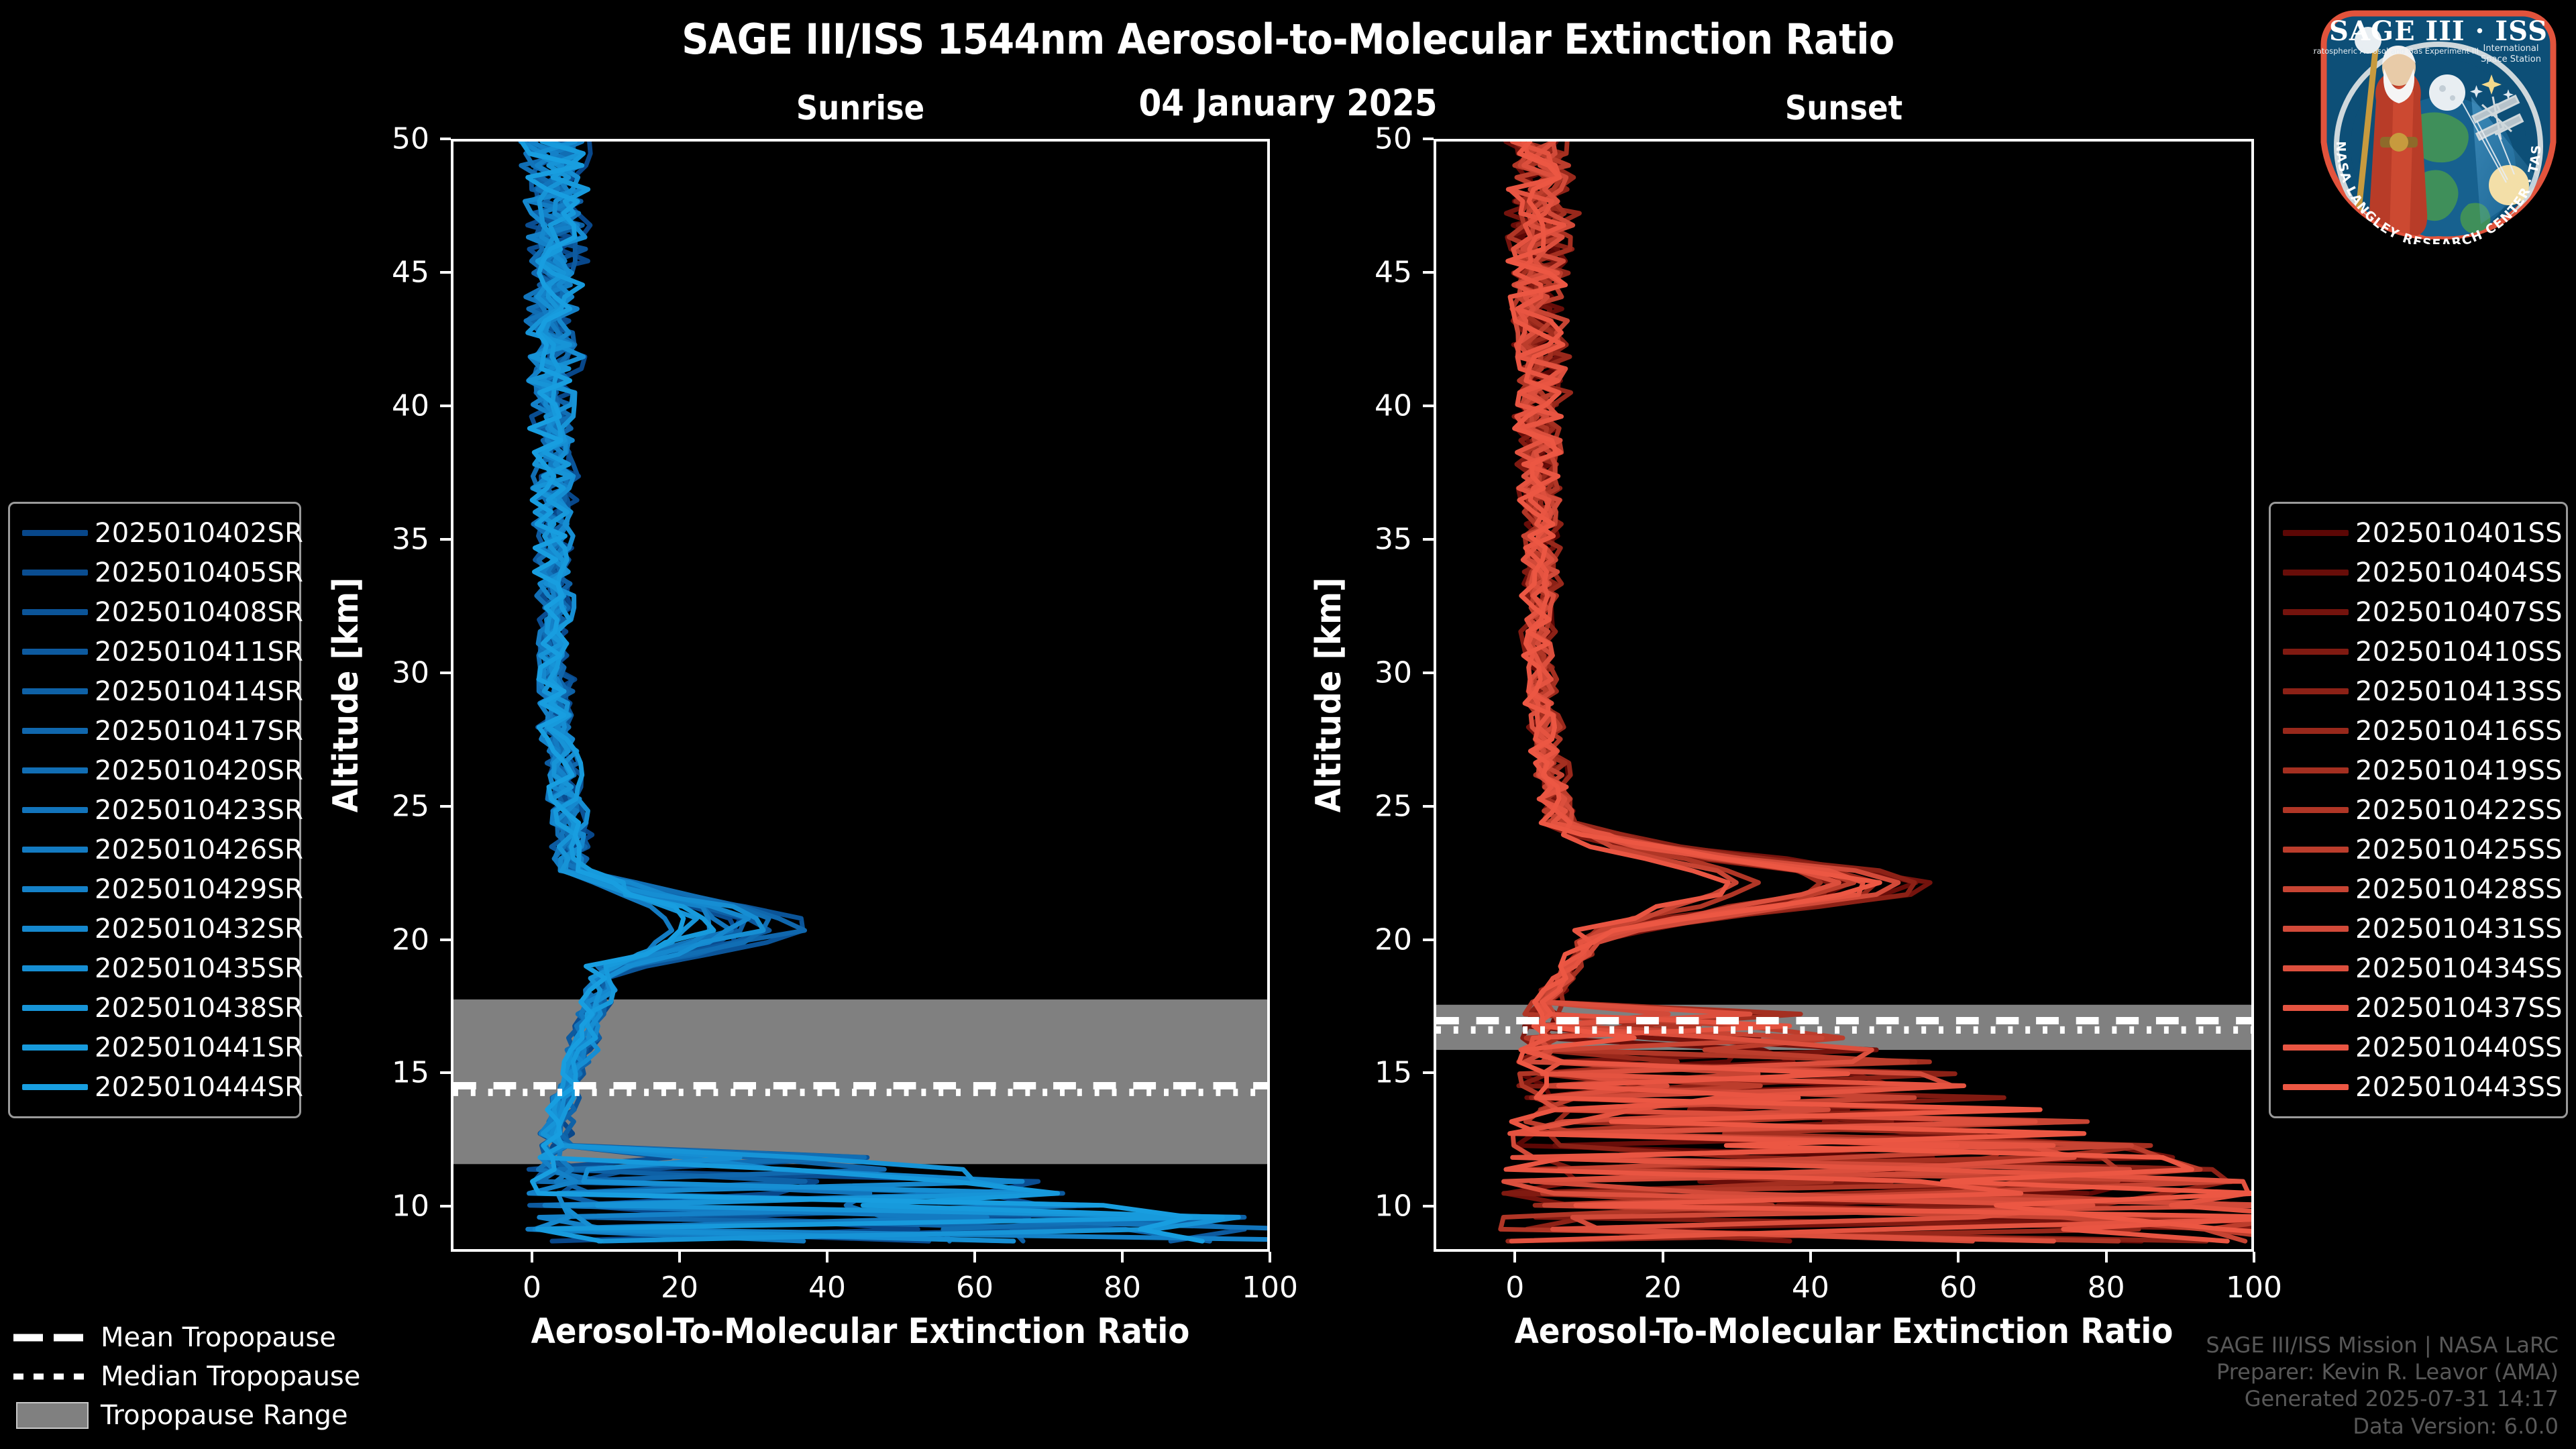 Image resolution: width=2576 pixels, height=1449 pixels. Describe the element at coordinates (2423, 770) in the screenshot. I see `legend-item-sunset: 2025010419SS` at that location.